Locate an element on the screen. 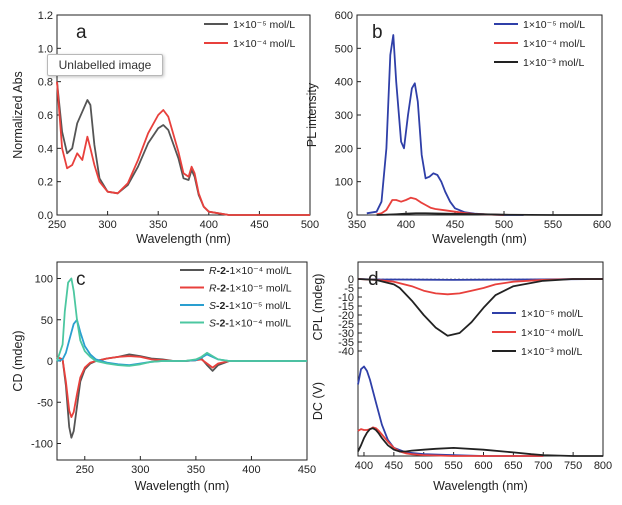  image-tooltip: Unlabelled image is located at coordinates (105, 65).